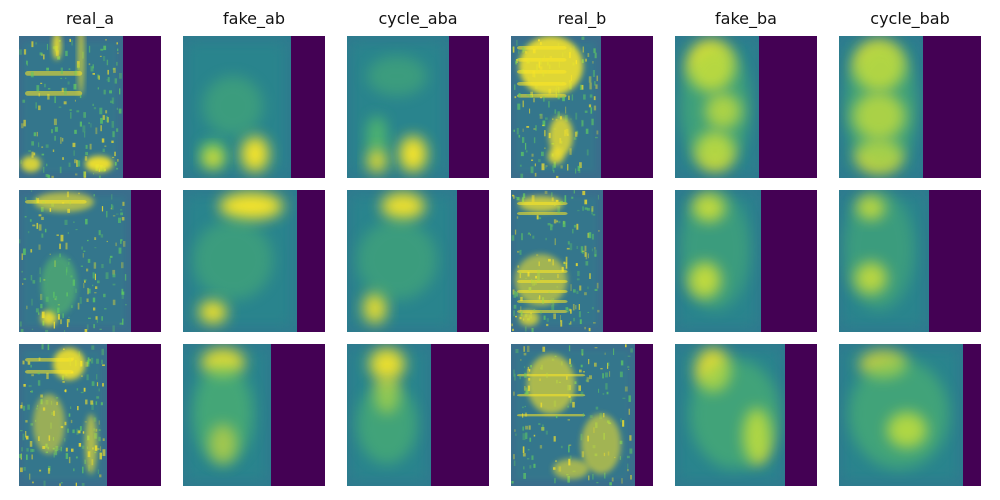 The height and width of the screenshot is (500, 1000). What do you see at coordinates (418, 18) in the screenshot?
I see `column-title-cycle-aba: cycle_aba` at bounding box center [418, 18].